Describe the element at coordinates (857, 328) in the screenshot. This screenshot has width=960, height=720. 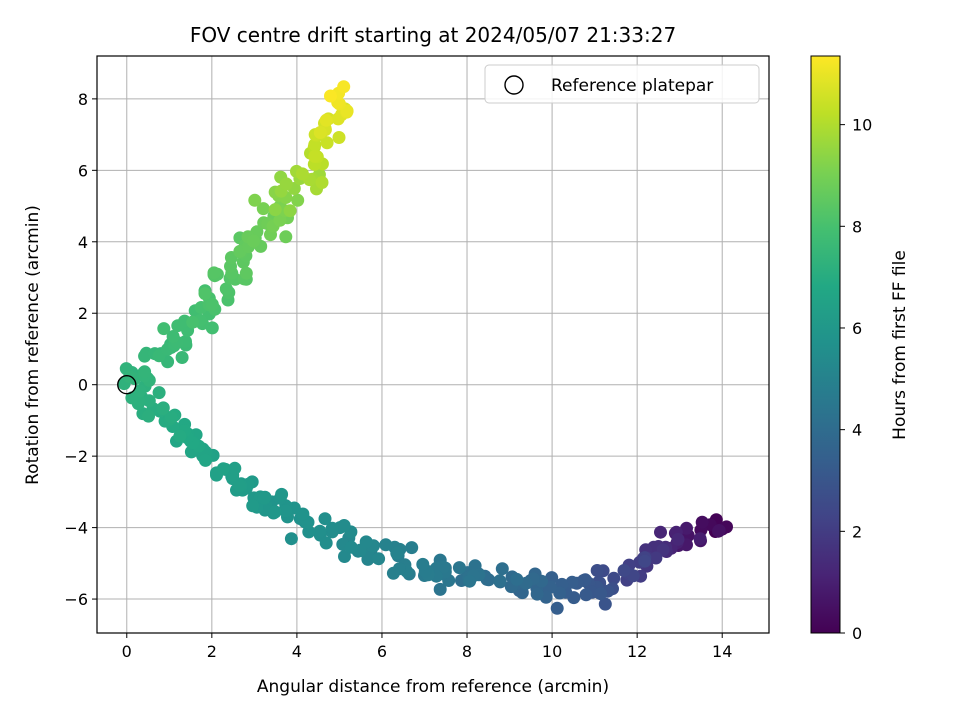
I see `colorbar-tick-label: 6` at that location.